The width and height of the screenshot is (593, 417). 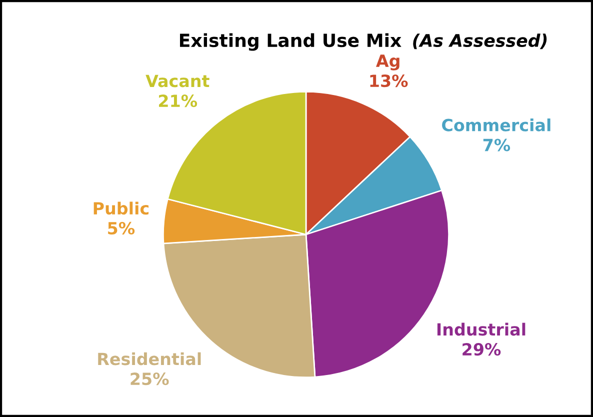 What do you see at coordinates (291, 42) in the screenshot?
I see `chart-title: Existing Land Use Mix` at bounding box center [291, 42].